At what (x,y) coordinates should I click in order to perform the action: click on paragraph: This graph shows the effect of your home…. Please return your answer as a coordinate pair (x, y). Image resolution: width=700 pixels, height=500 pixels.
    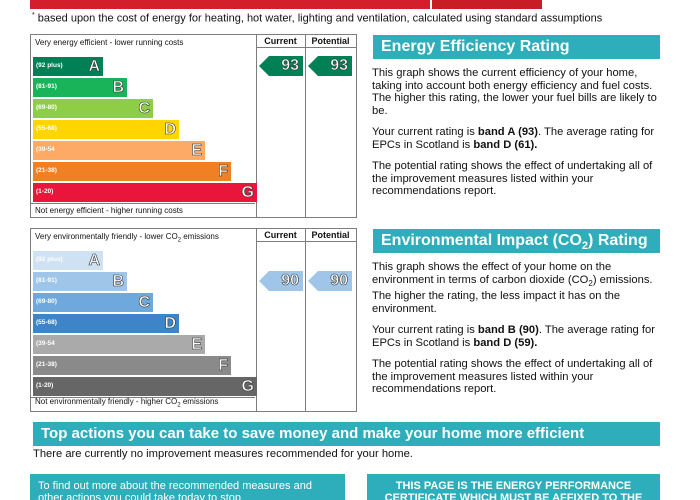
    Looking at the image, I should click on (512, 288).